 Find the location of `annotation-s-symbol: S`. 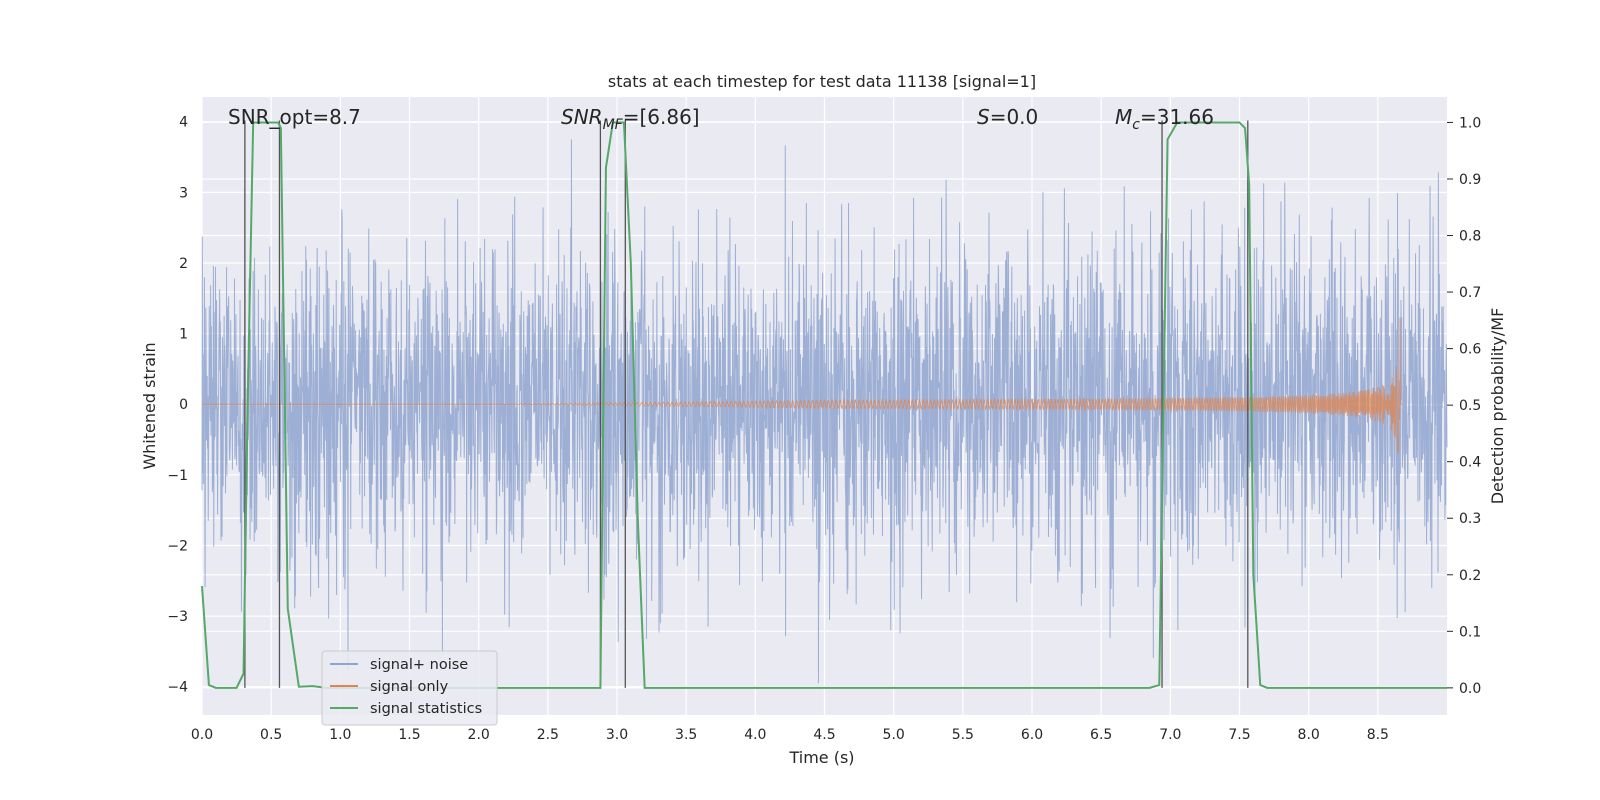

annotation-s-symbol: S is located at coordinates (983, 117).